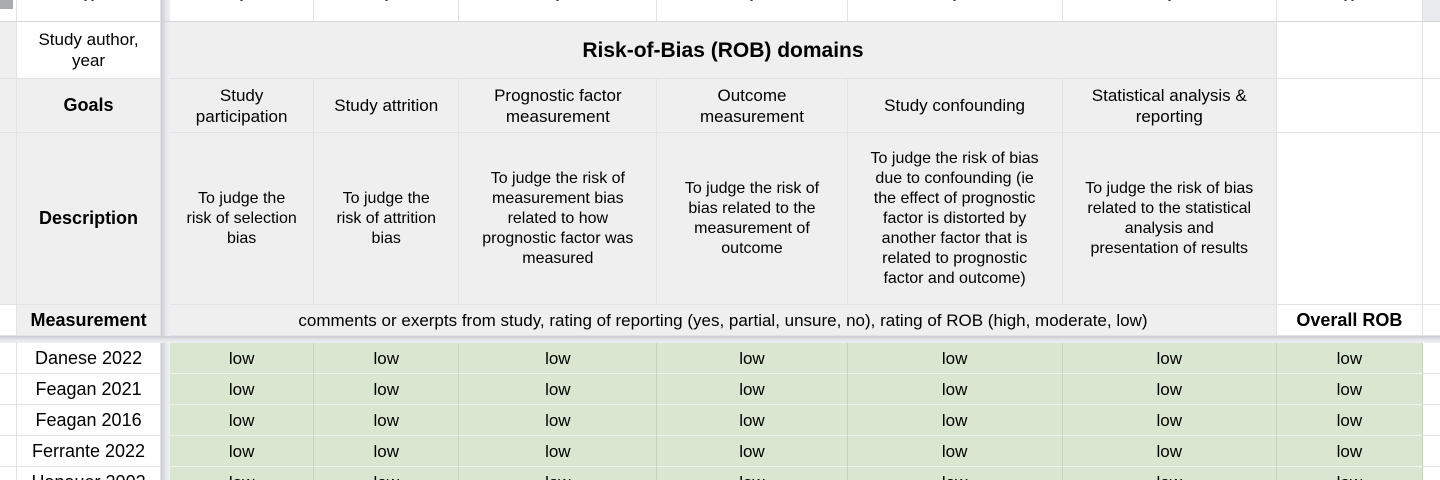 Image resolution: width=1440 pixels, height=480 pixels. I want to click on study-author-header-cell: Study author, year, so click(89, 50).